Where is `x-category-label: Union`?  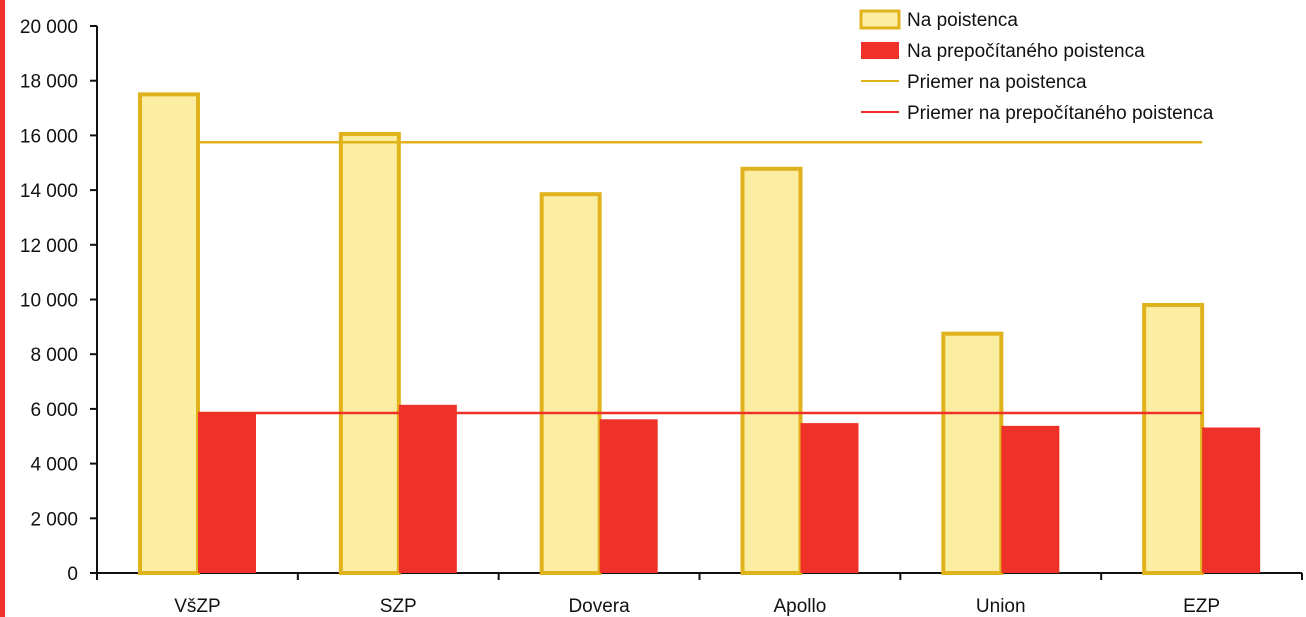
x-category-label: Union is located at coordinates (1001, 606).